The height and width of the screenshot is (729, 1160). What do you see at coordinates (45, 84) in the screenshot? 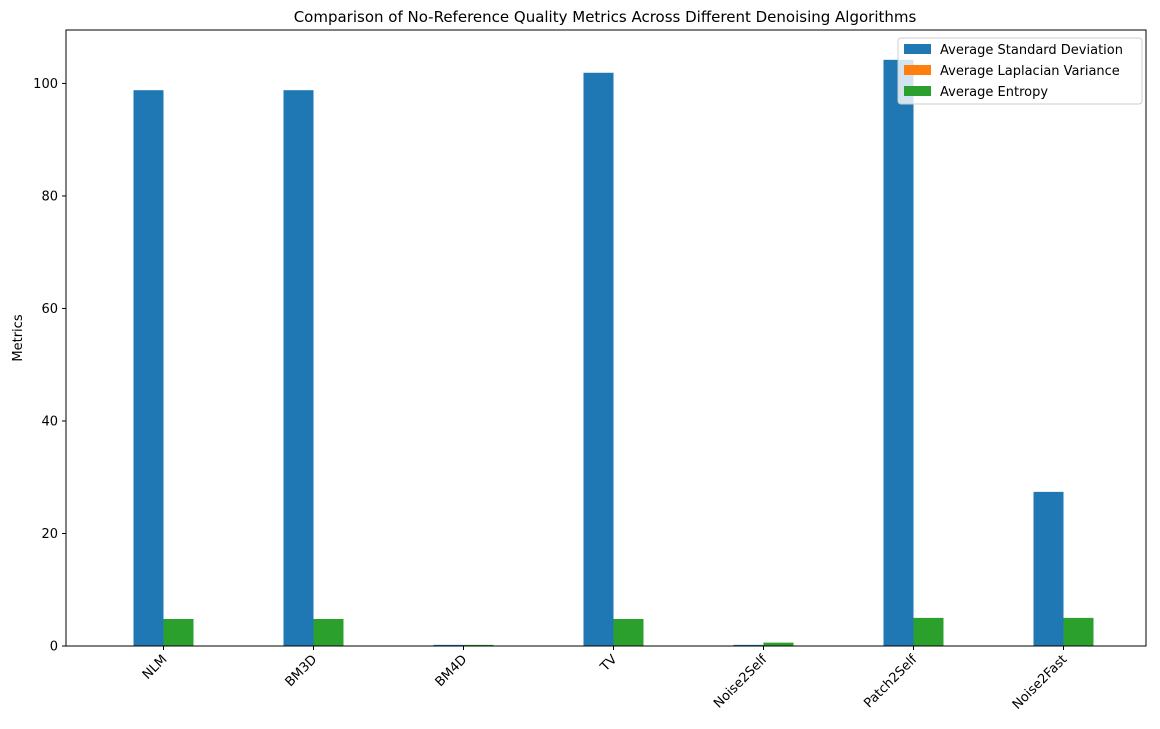
I see `y-tick-label: 100` at bounding box center [45, 84].